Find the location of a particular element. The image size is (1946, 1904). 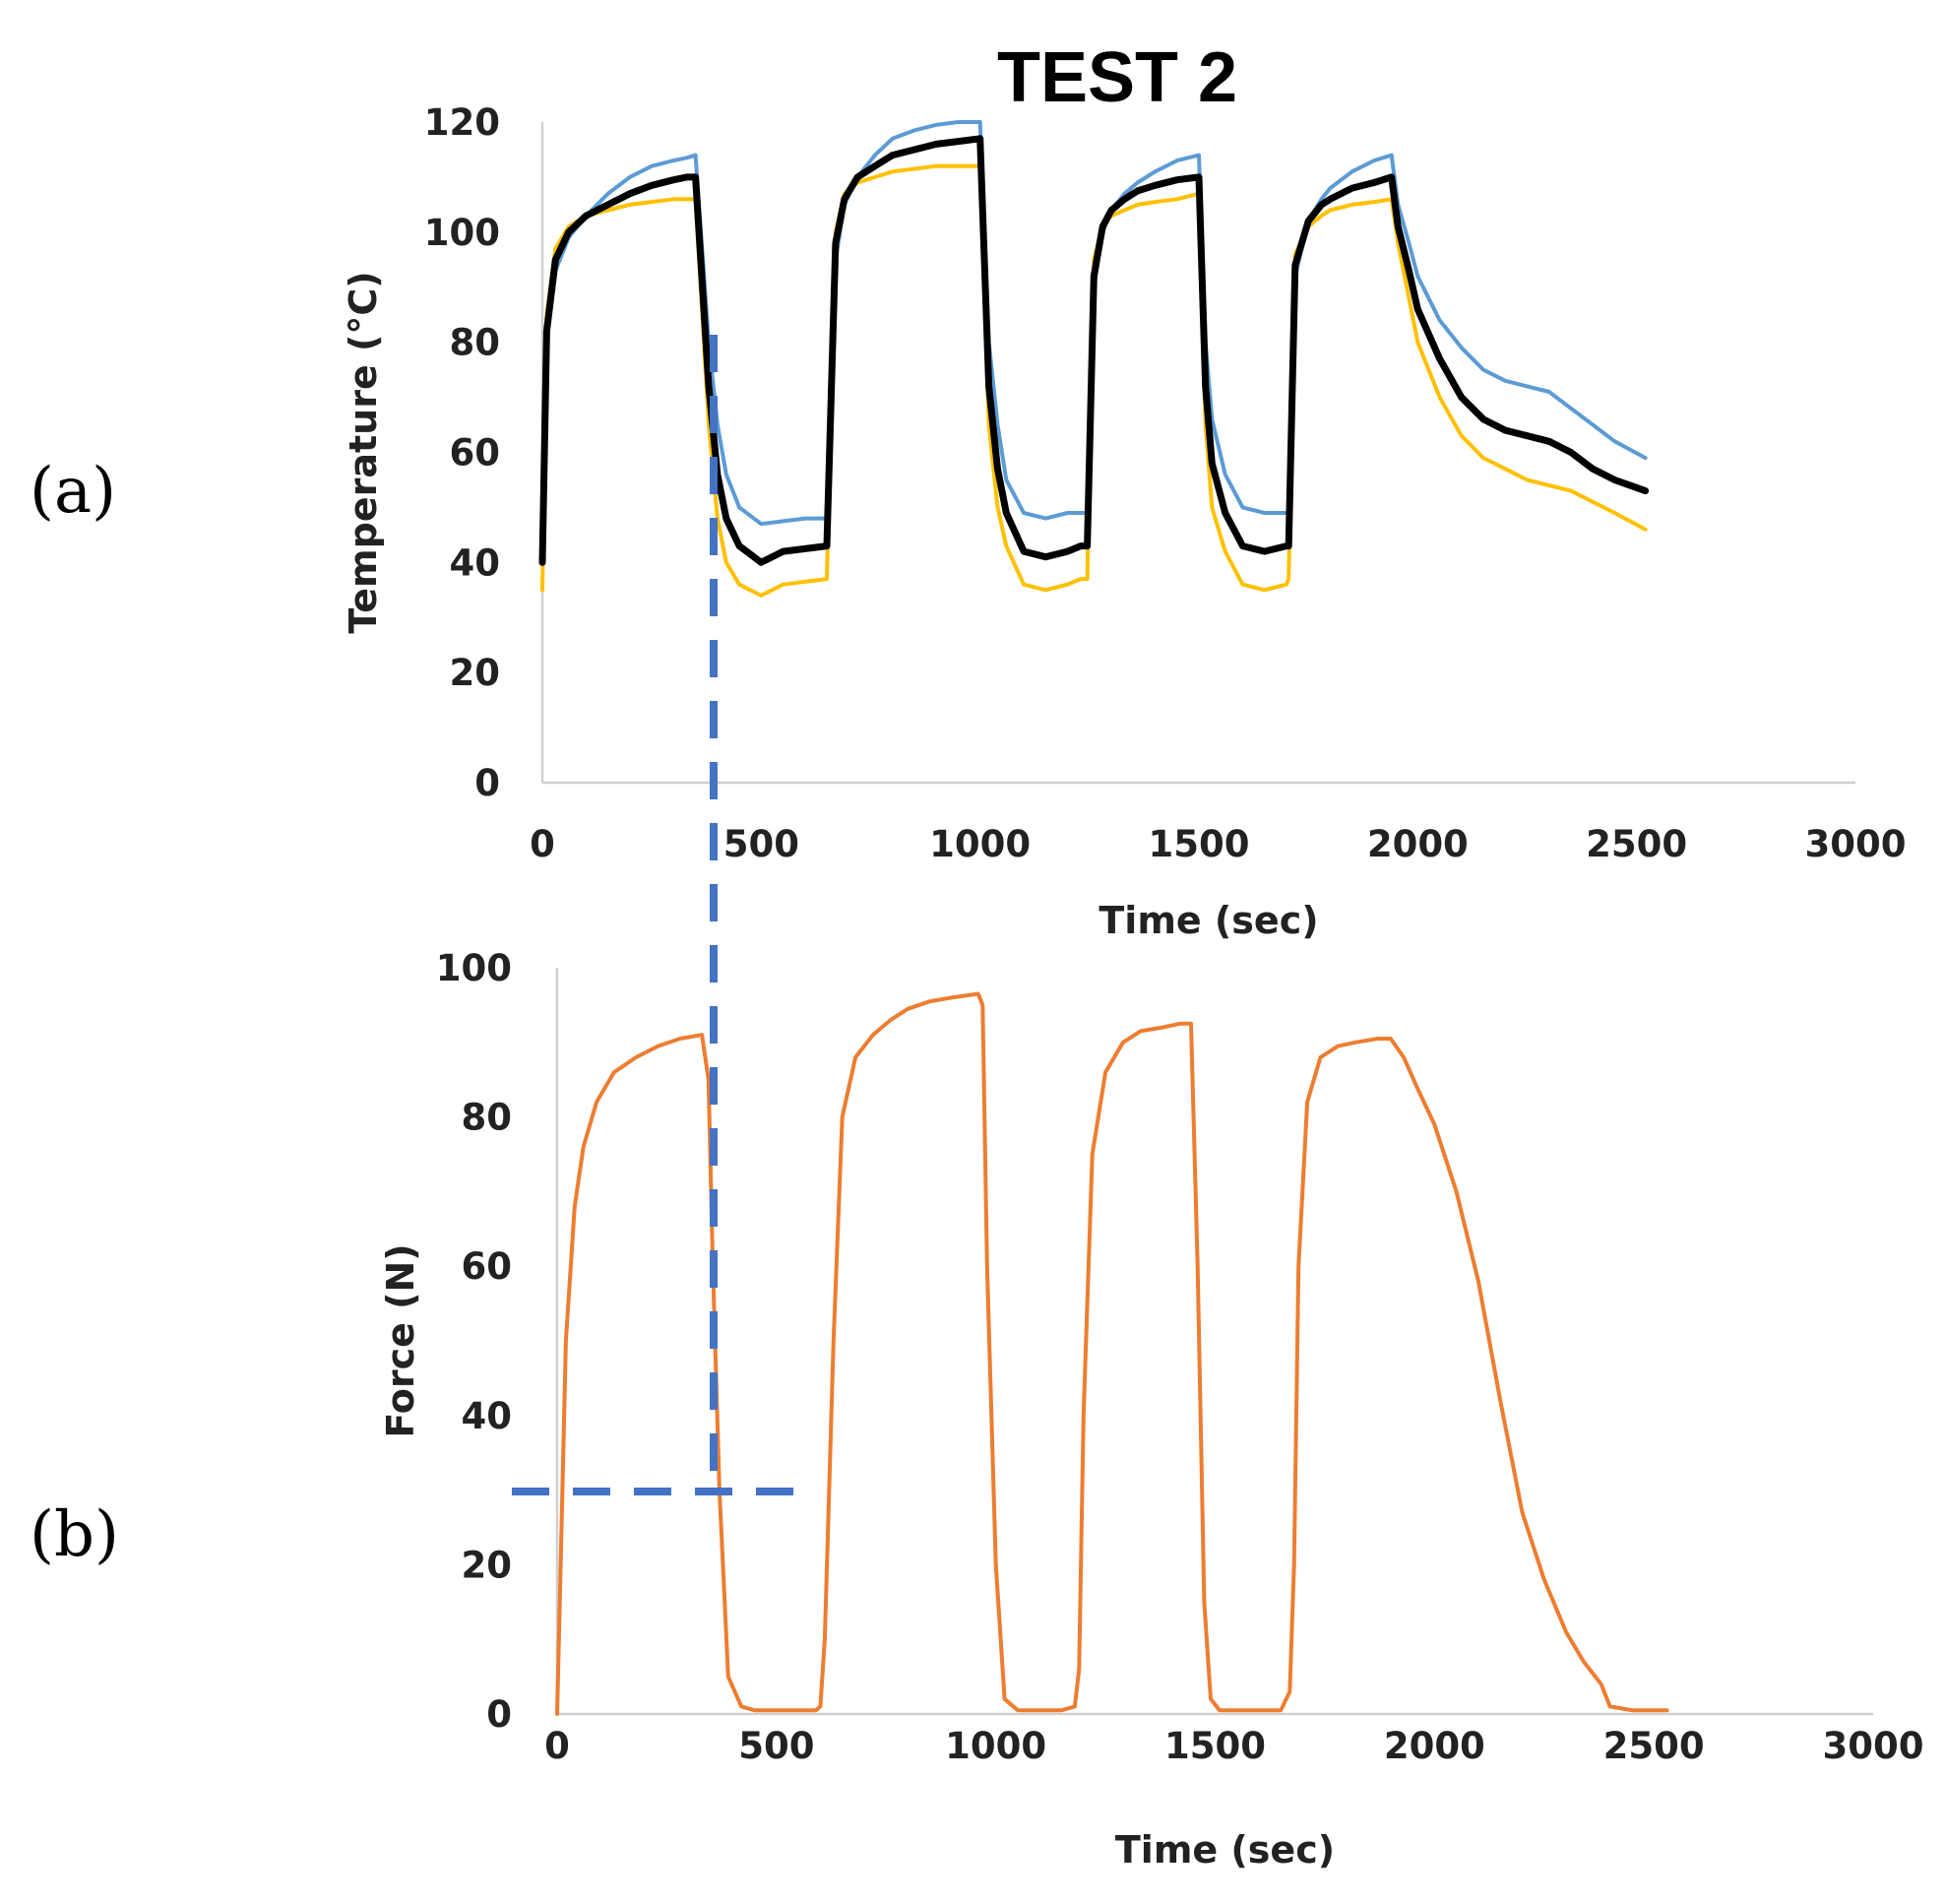

threshold-guides is located at coordinates (654, 915).